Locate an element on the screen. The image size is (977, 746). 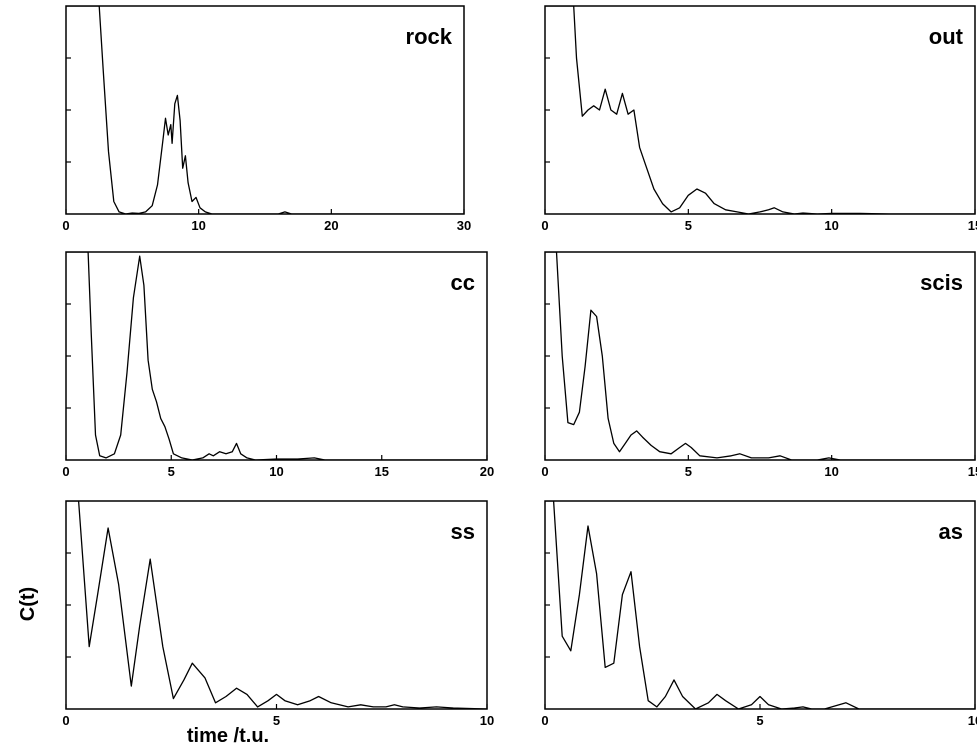
panel-rock: 0 10 20 30 rock is located at coordinates (266, 119).